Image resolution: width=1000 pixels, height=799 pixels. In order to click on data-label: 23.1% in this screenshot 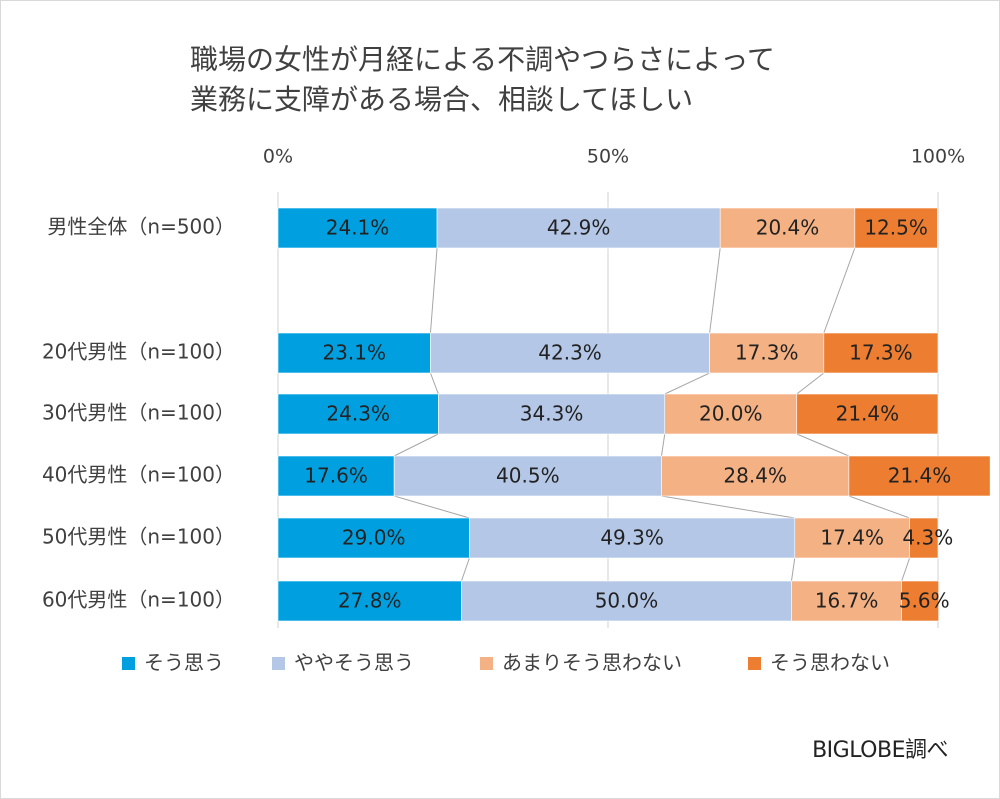, I will do `click(354, 353)`.